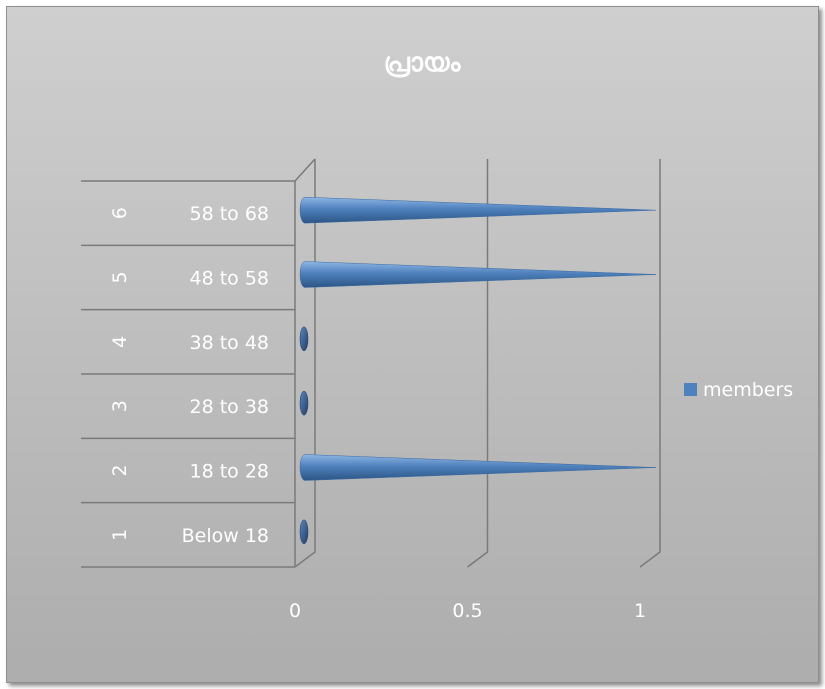  Describe the element at coordinates (423, 63) in the screenshot. I see `chart-title: പ്രായം` at that location.